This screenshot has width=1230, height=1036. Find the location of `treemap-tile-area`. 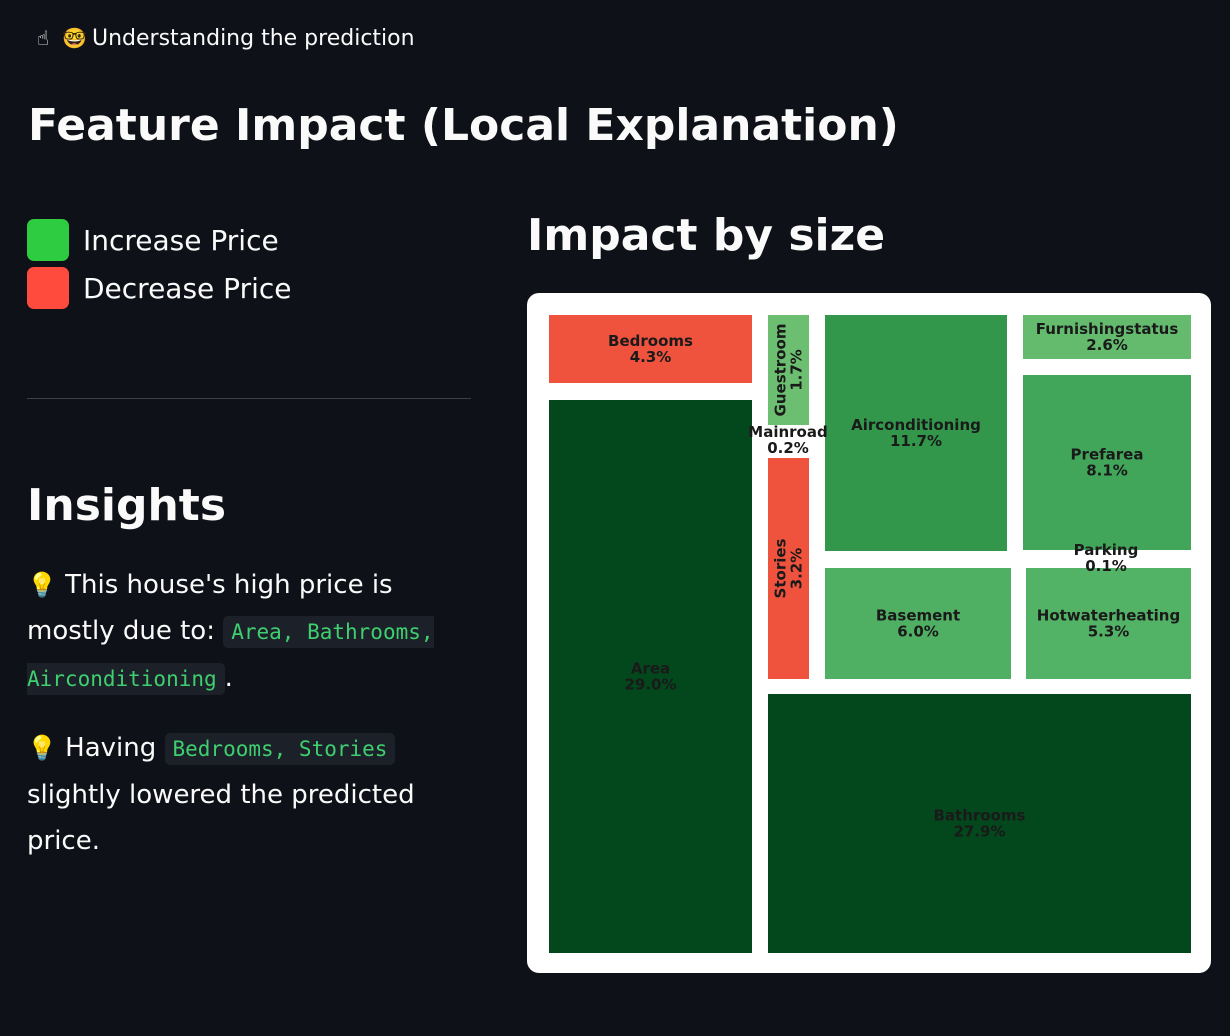

treemap-tile-area is located at coordinates (650, 676).